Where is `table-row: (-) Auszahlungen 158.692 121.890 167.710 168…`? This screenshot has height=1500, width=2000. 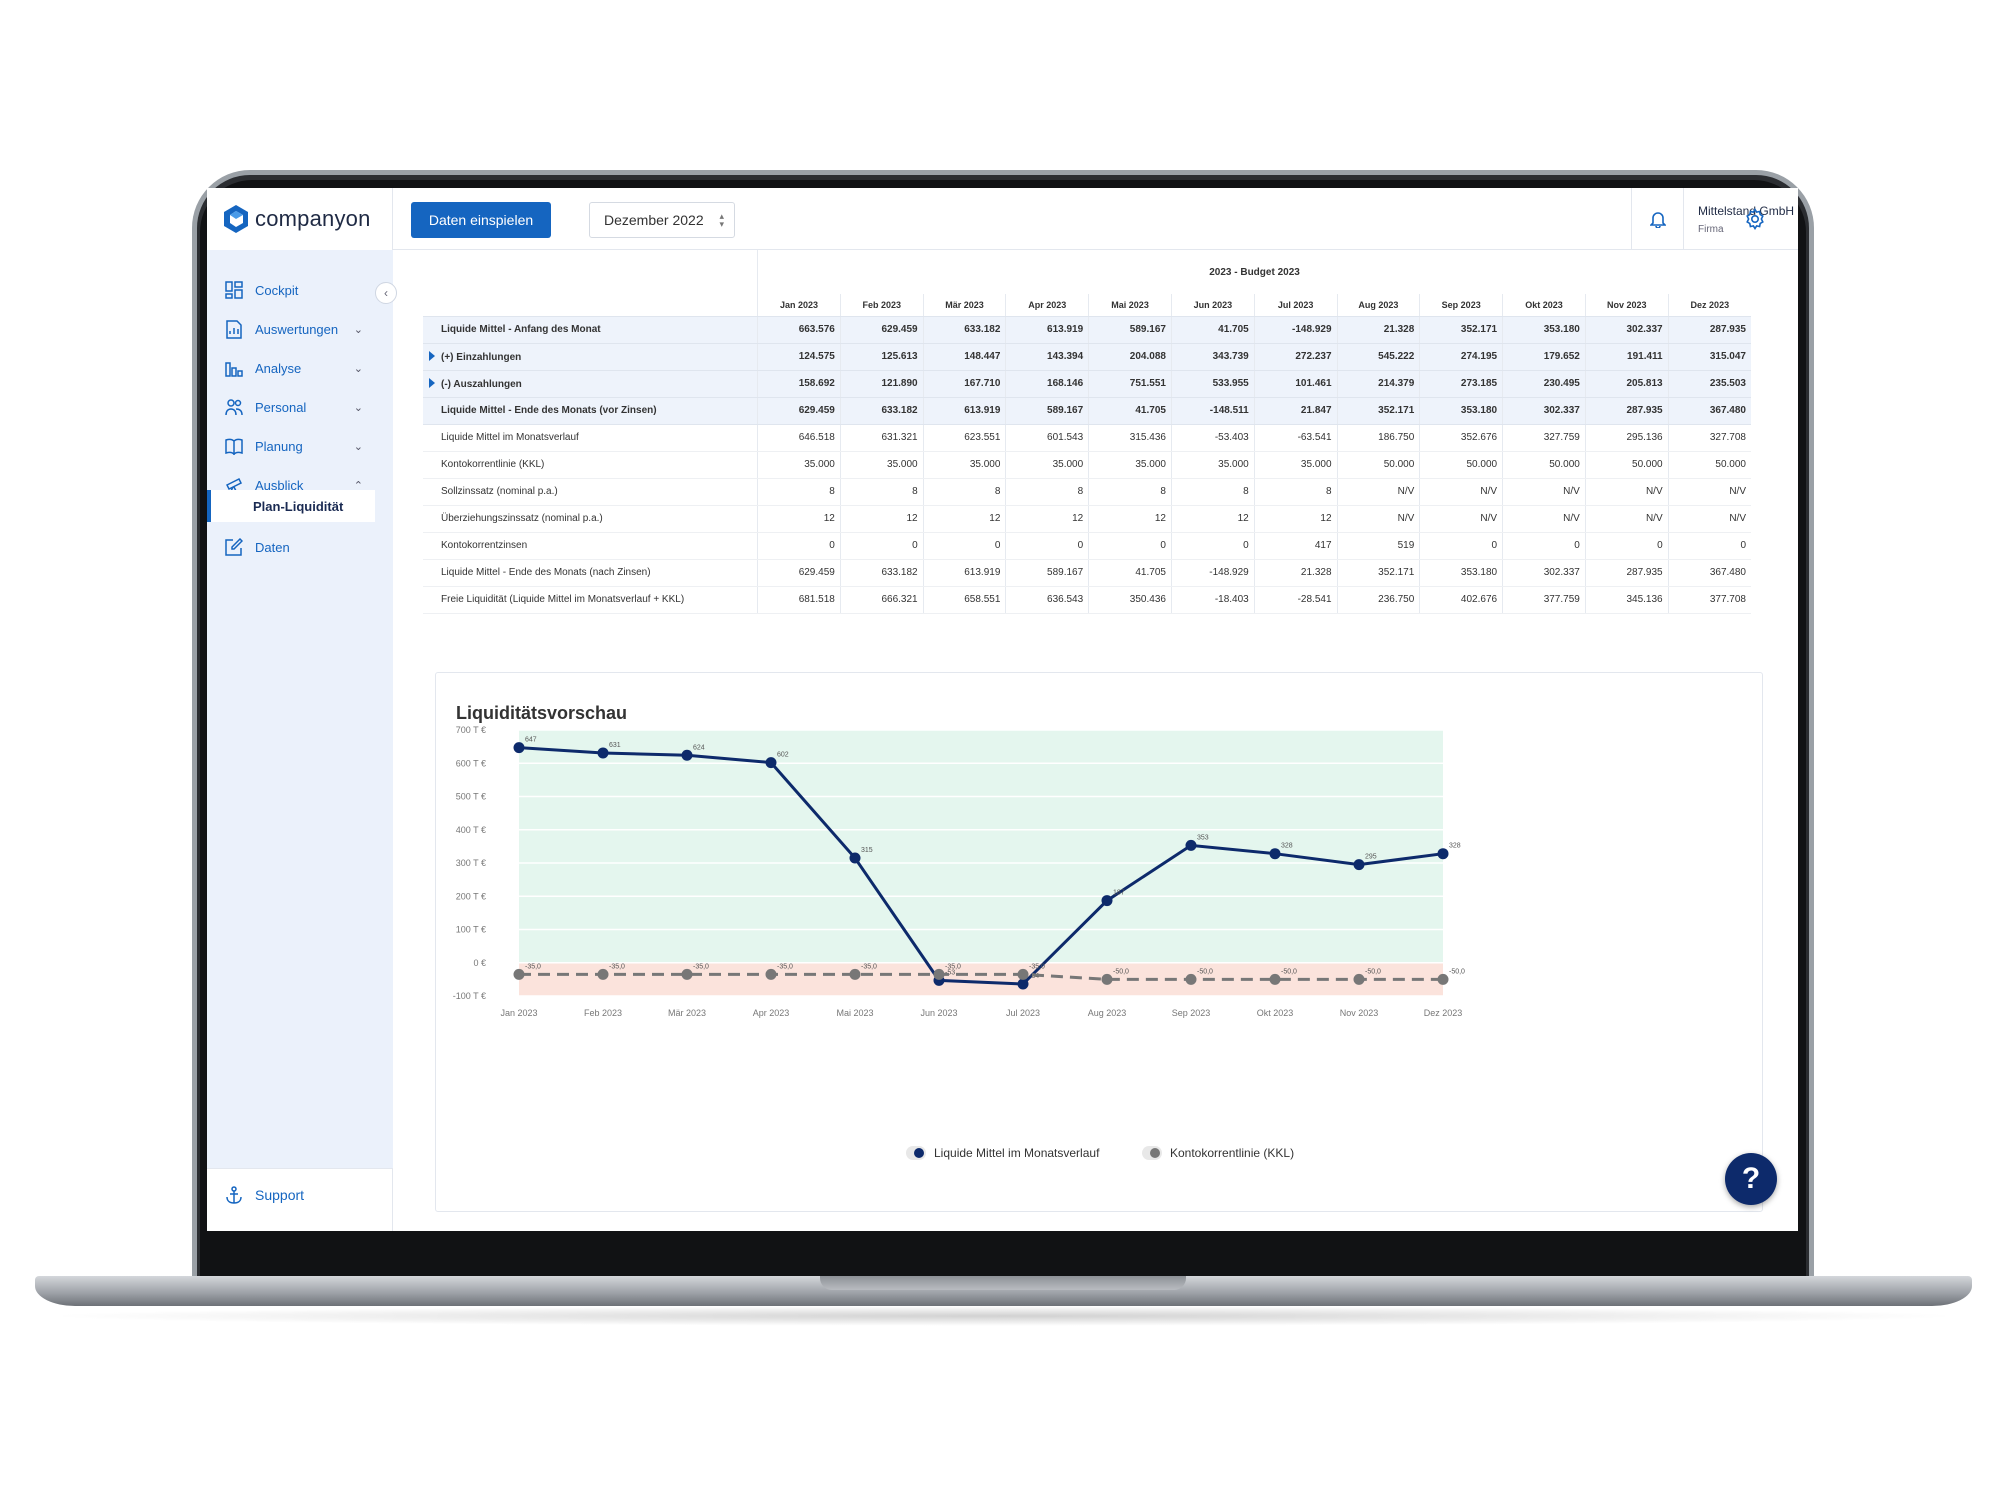
table-row: (-) Auszahlungen 158.692 121.890 167.710 168… is located at coordinates (1087, 384).